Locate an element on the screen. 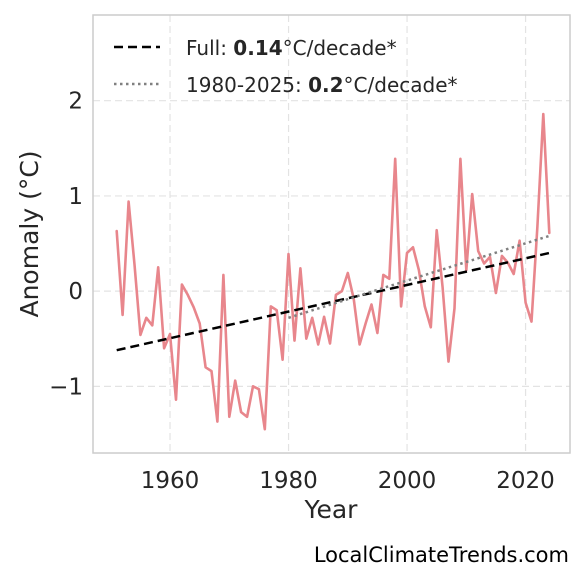 The image size is (585, 580). y-axis-label: Anomaly (°C) is located at coordinates (29, 233).